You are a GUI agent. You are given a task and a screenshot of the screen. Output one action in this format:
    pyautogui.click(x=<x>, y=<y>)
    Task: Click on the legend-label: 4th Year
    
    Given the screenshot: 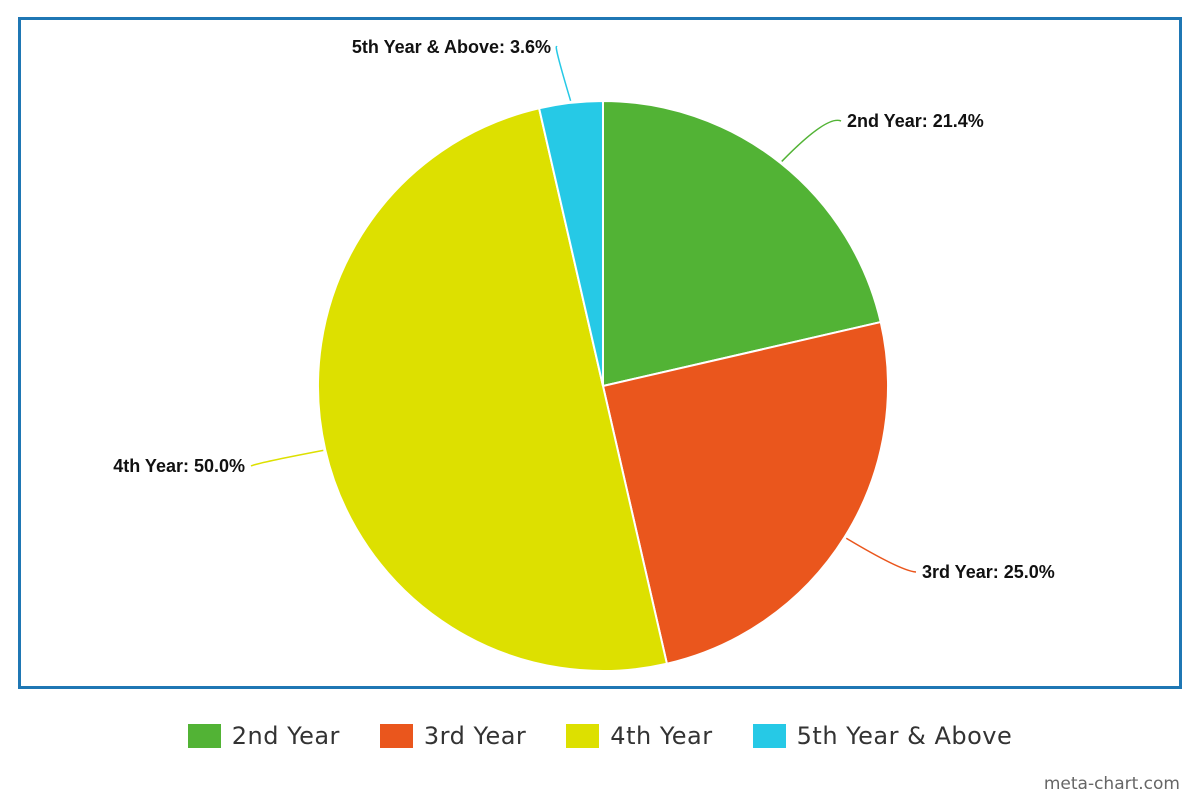 What is the action you would take?
    pyautogui.click(x=661, y=736)
    